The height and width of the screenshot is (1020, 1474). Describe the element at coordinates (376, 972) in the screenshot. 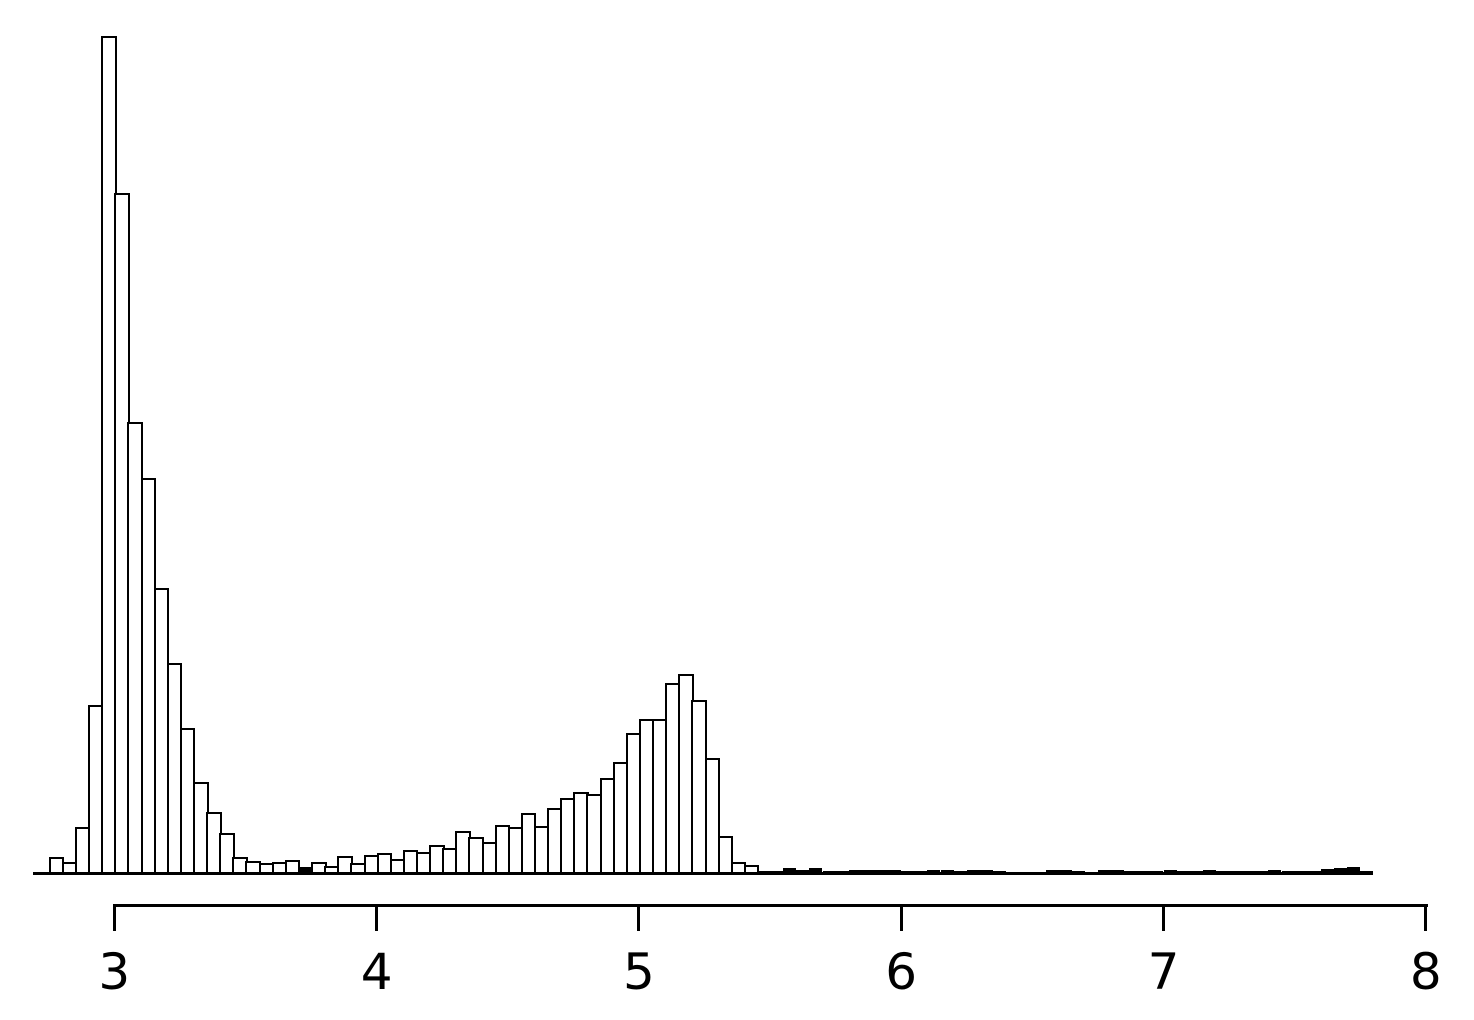

I see `x-tick-label: 4` at that location.